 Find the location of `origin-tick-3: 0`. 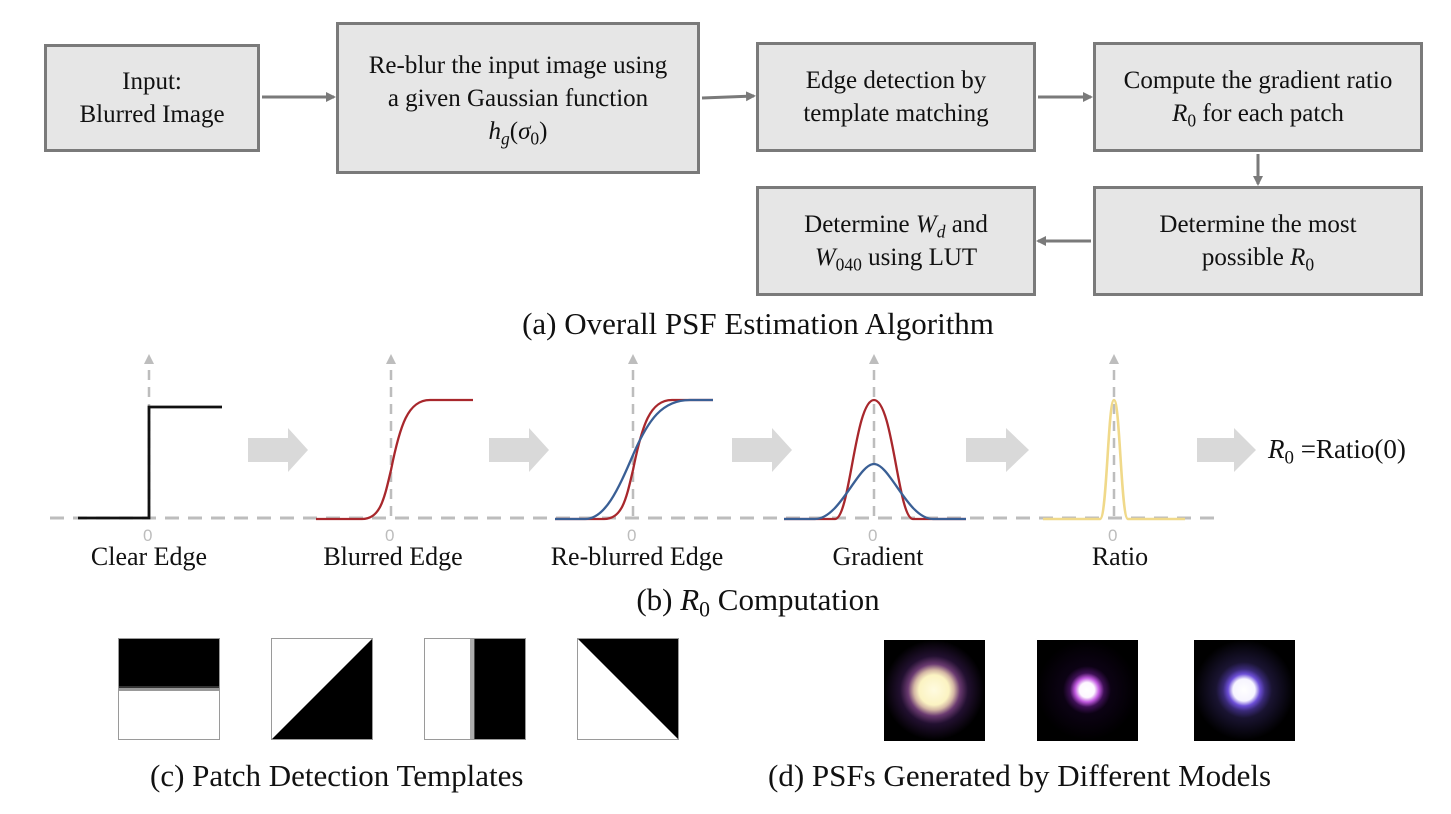

origin-tick-3: 0 is located at coordinates (632, 535).